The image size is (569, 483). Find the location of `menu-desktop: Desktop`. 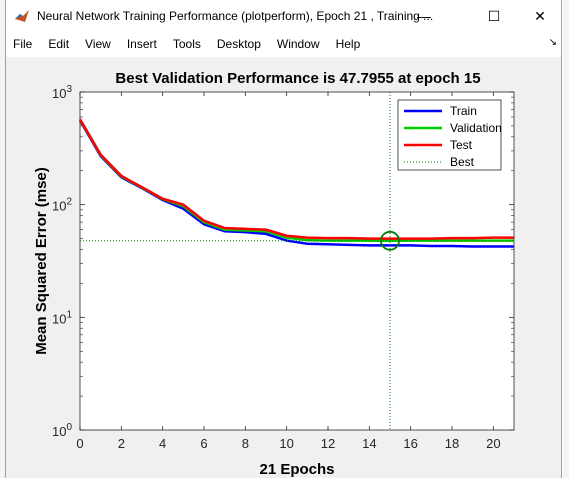

menu-desktop: Desktop is located at coordinates (238, 44).